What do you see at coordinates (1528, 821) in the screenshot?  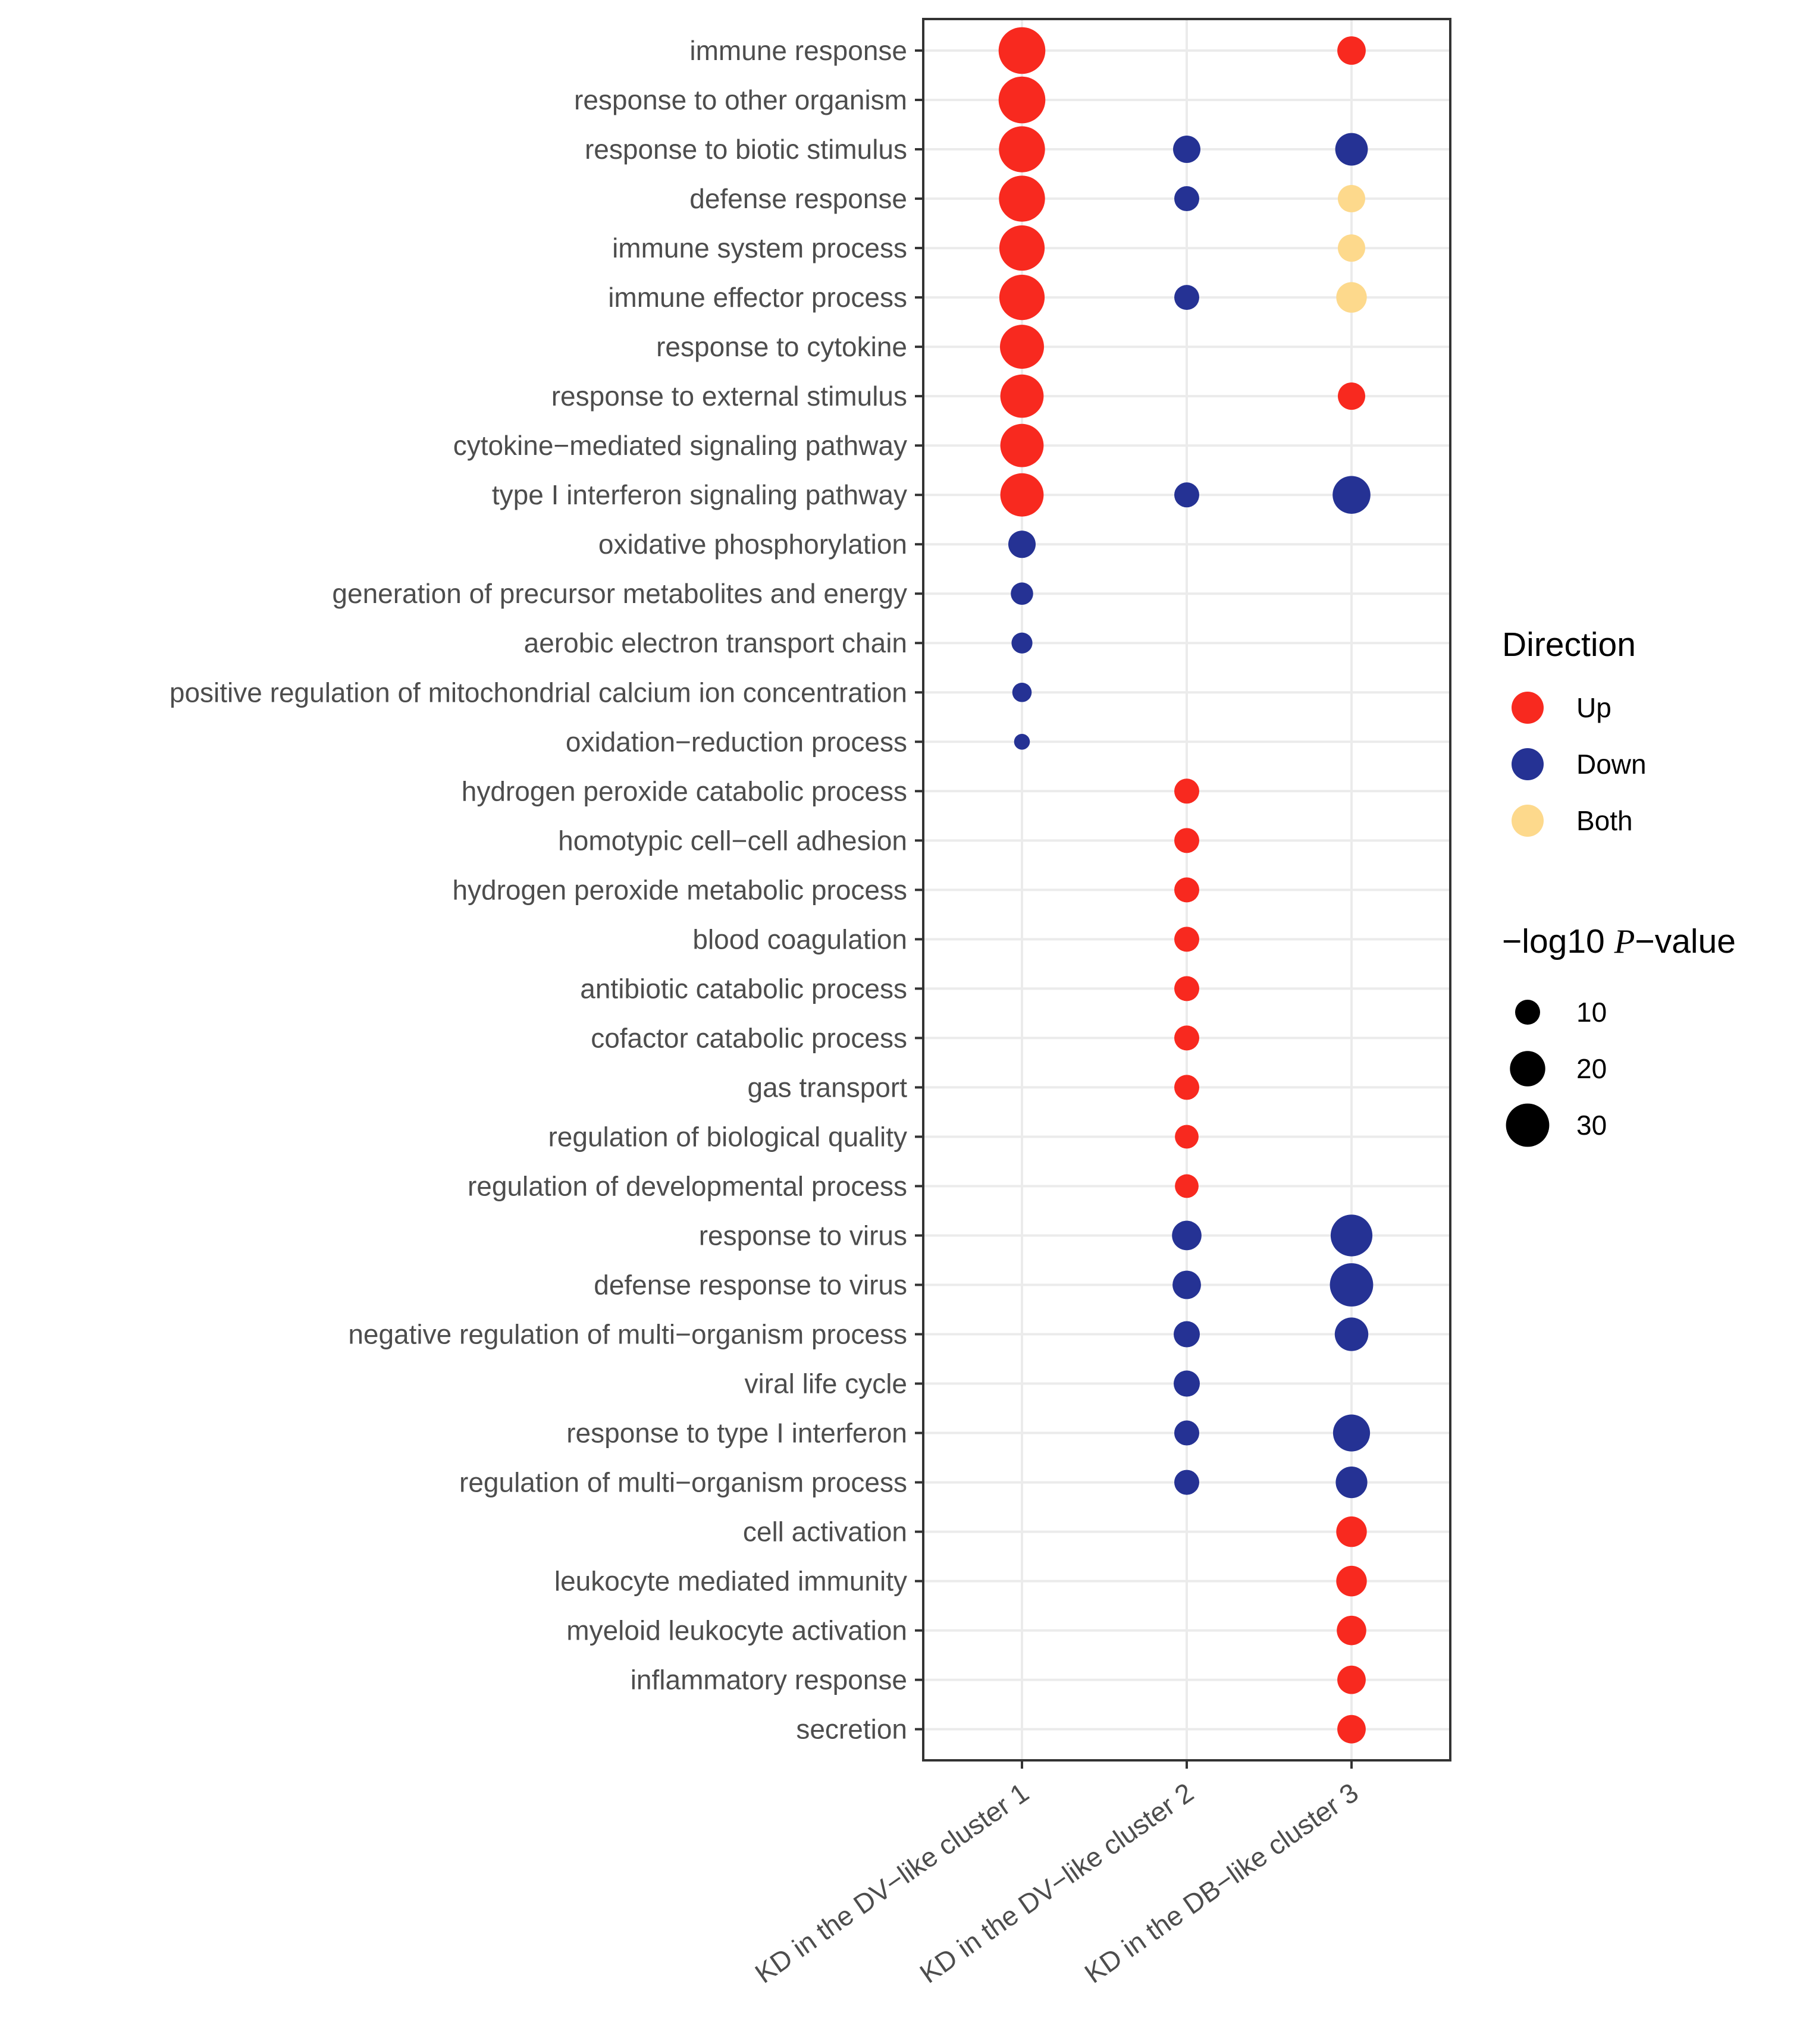 I see `legend-swatch-both` at bounding box center [1528, 821].